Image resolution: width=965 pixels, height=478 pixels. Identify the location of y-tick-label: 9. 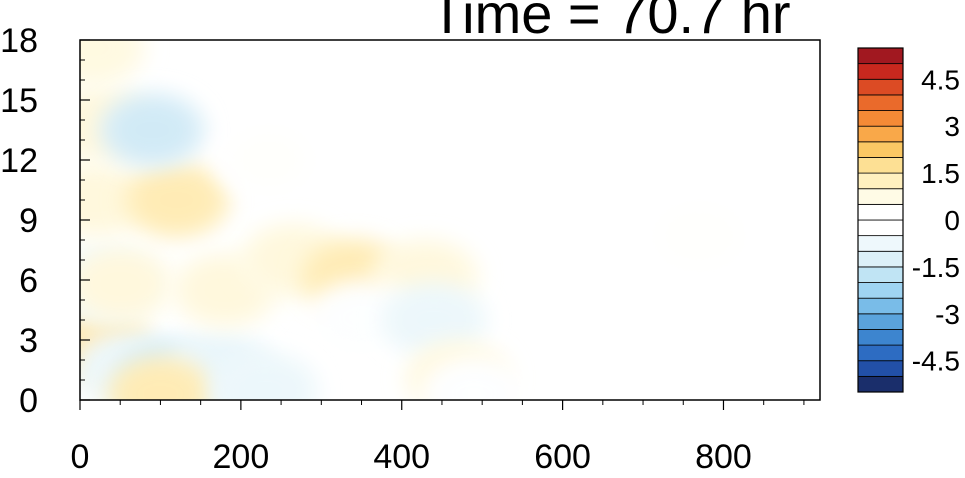
(28, 221).